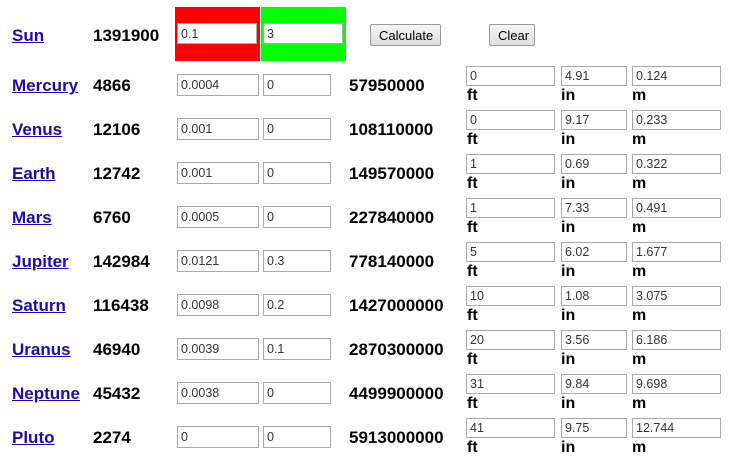 This screenshot has height=468, width=732. Describe the element at coordinates (117, 393) in the screenshot. I see `planet-diameter: 45432` at that location.